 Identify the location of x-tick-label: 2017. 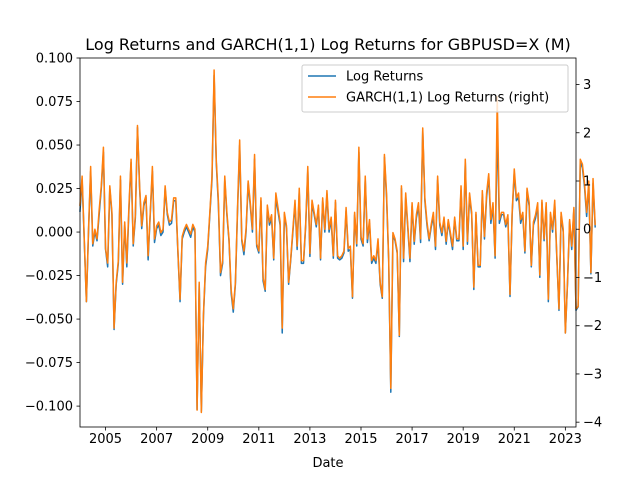
(412, 439).